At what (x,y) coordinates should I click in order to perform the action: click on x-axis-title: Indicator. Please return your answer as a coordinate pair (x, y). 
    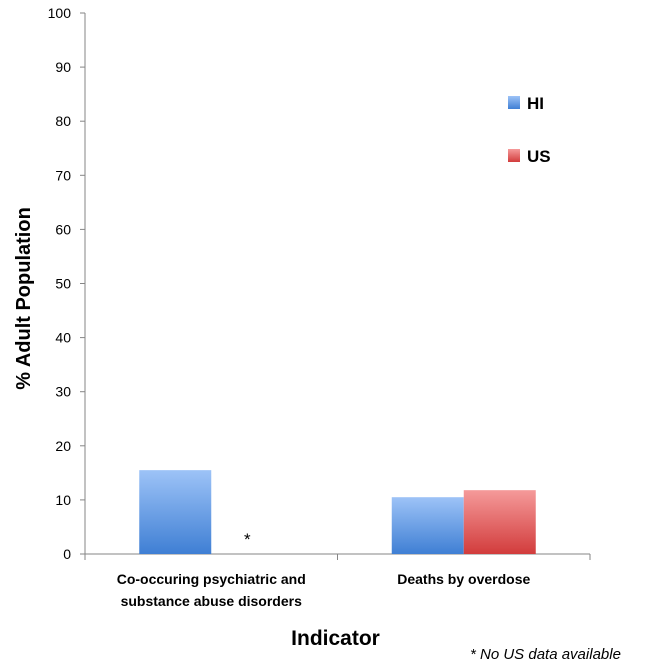
    Looking at the image, I should click on (335, 638).